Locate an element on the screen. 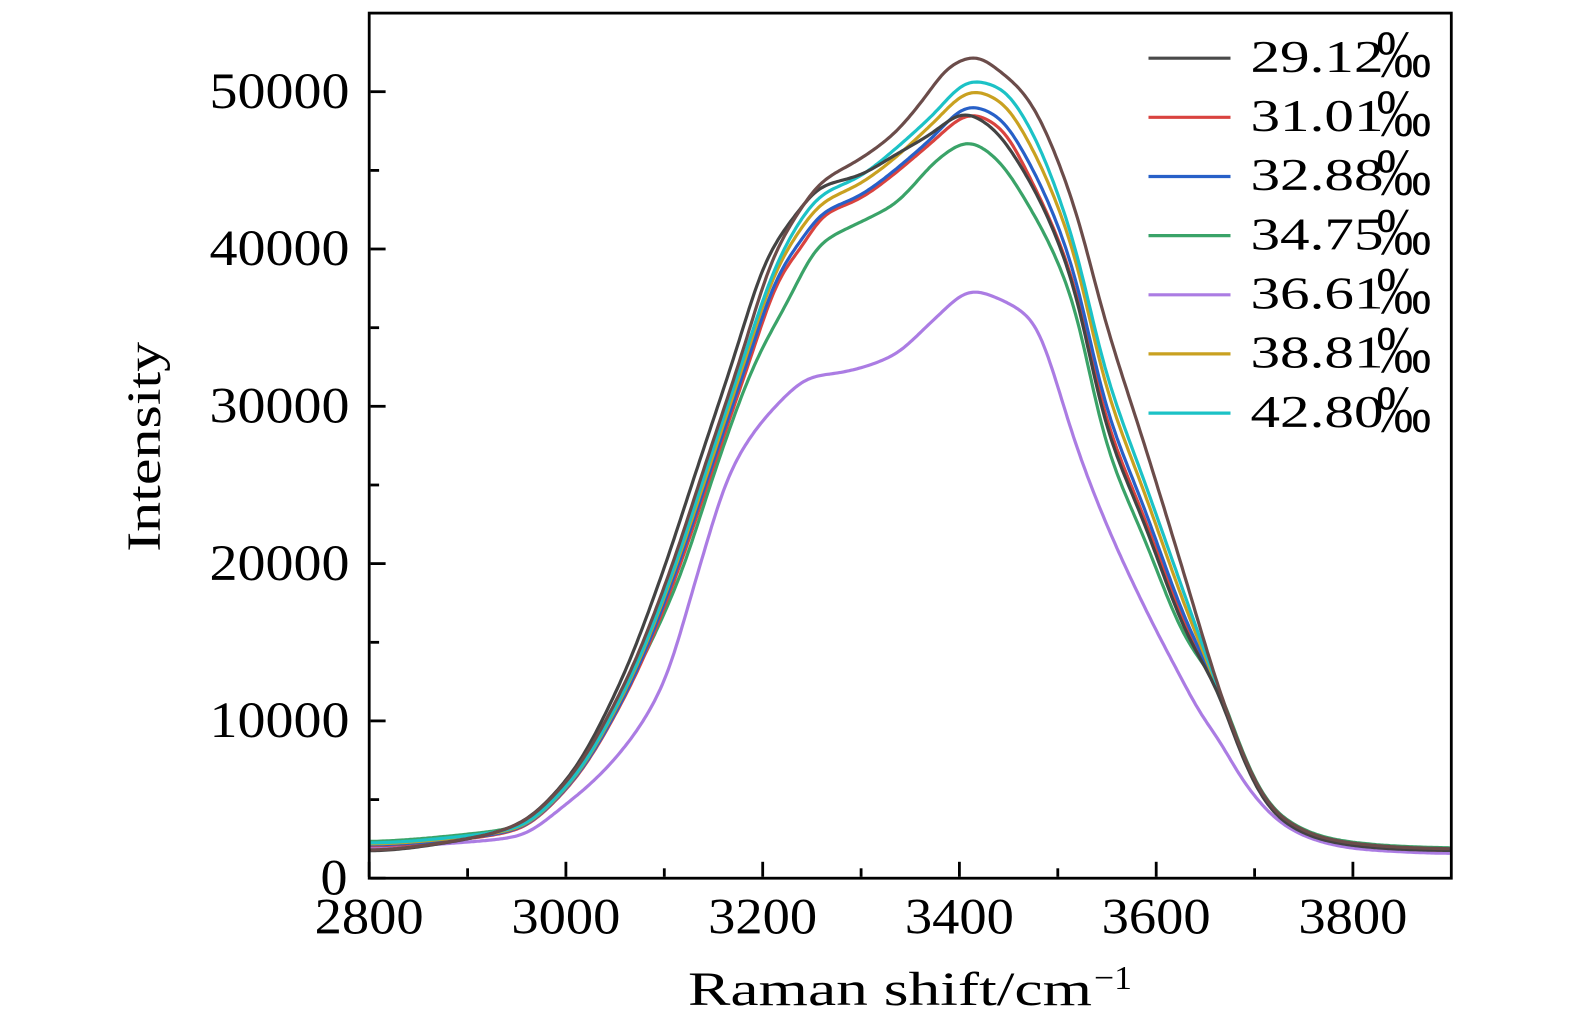 Image resolution: width=1575 pixels, height=1033 pixels. svg-text: 36.61 is located at coordinates (1317, 294).